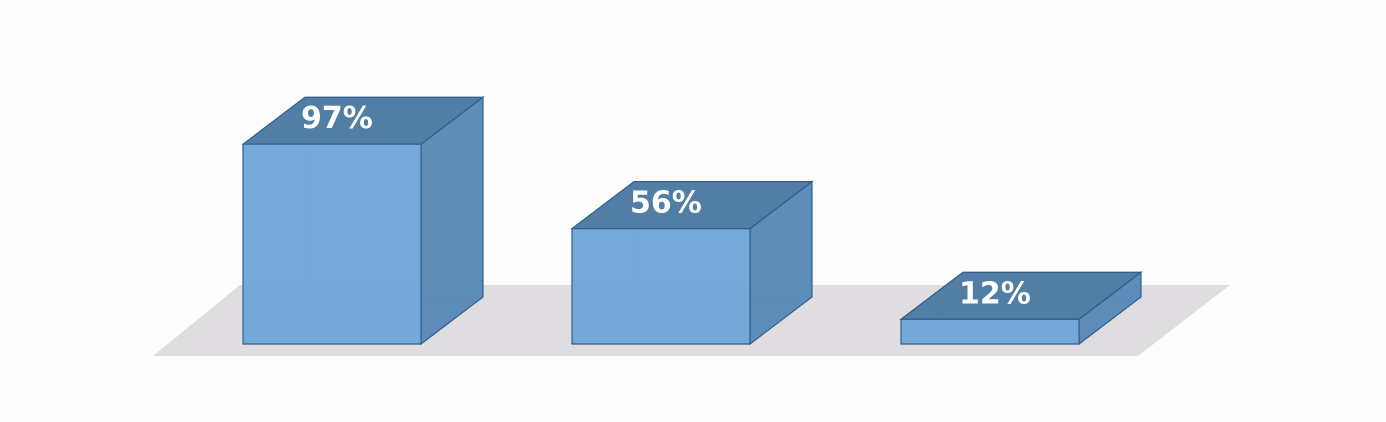 The image size is (1386, 422). I want to click on data-label: 56%, so click(666, 203).